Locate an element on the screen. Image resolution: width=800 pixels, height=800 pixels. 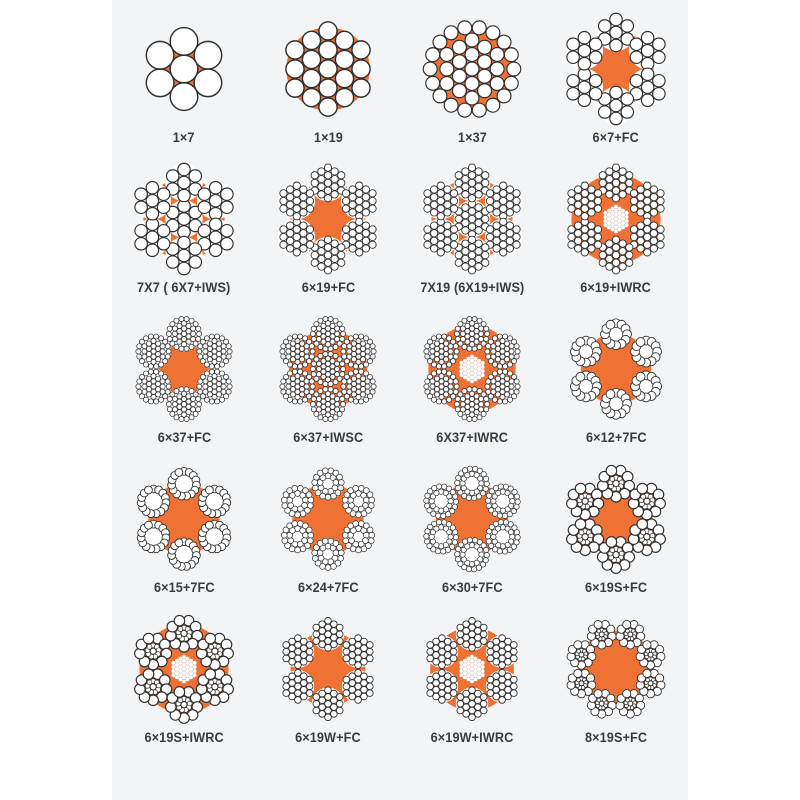
rope-diagram-6x37+IWRC is located at coordinates (472, 369).